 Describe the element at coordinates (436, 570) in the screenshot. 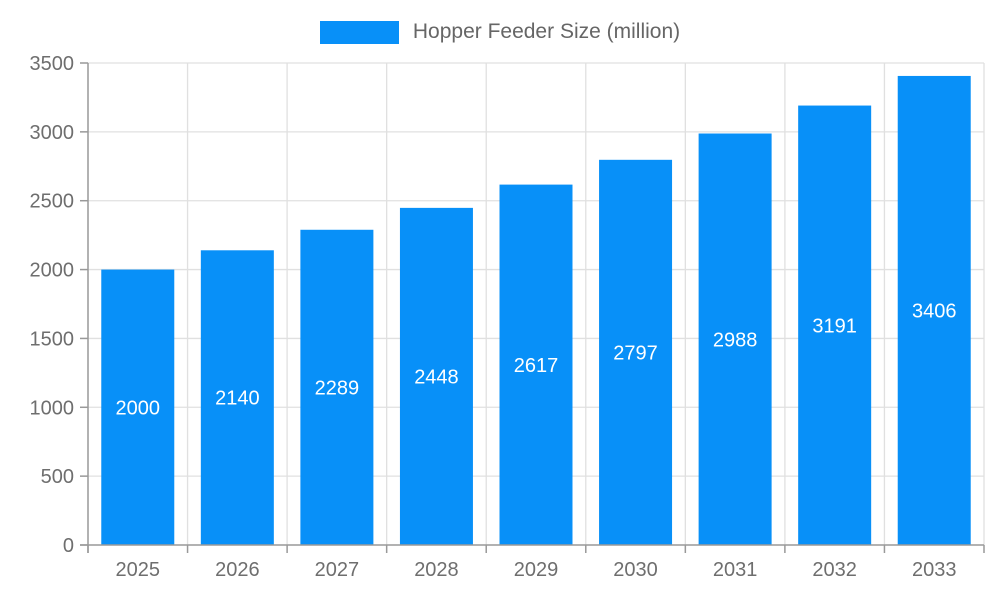

I see `x-tick-label: 2028` at that location.